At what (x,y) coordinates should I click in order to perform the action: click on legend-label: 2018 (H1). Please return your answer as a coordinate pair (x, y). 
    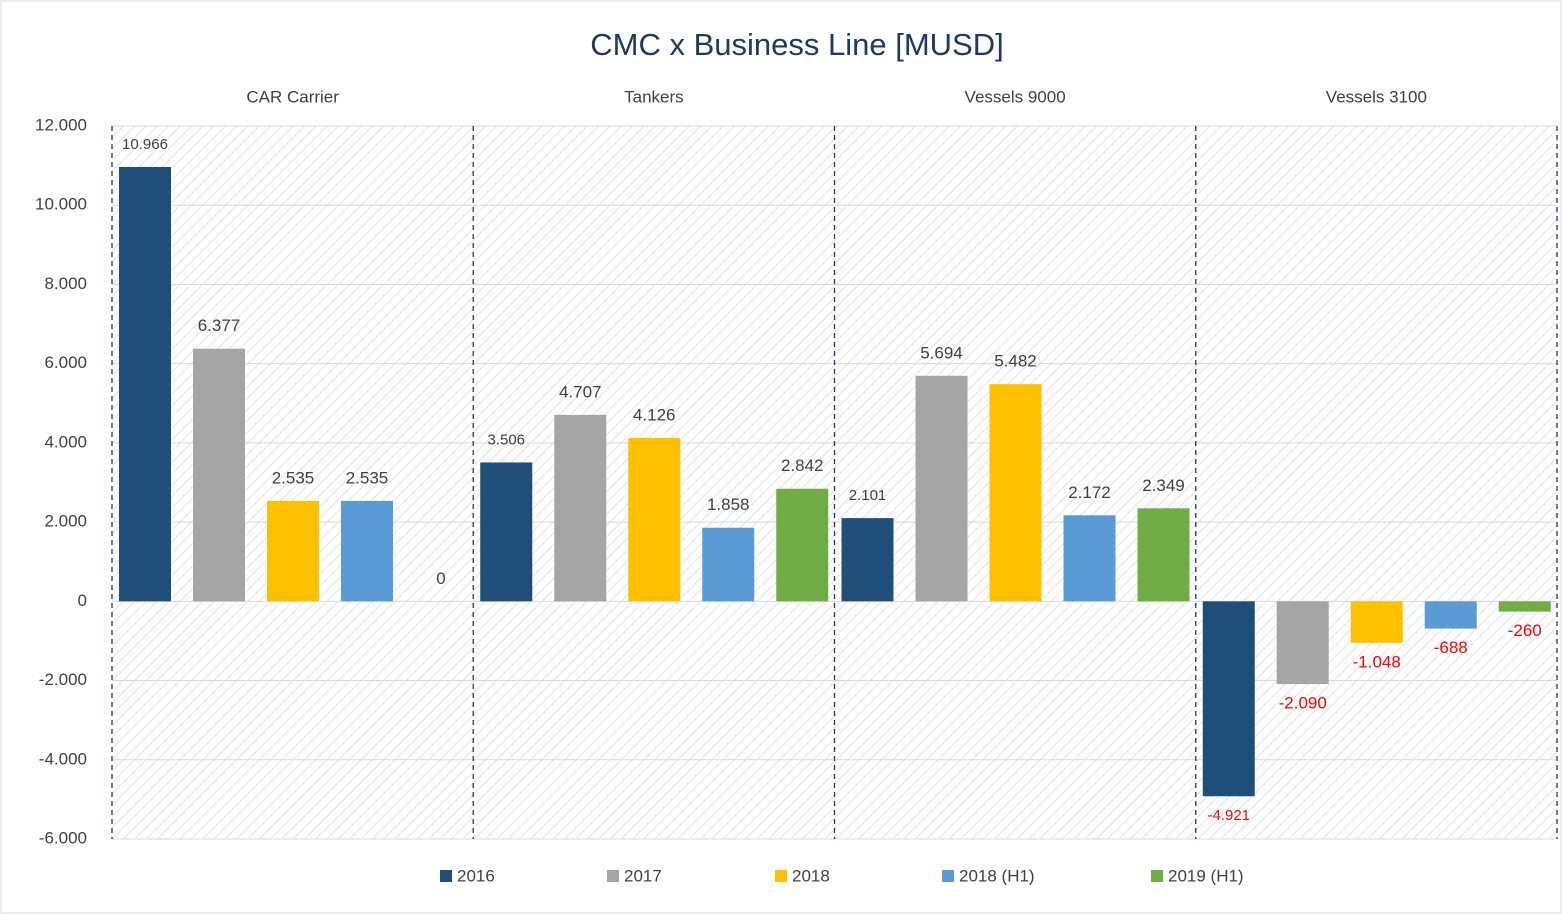
    Looking at the image, I should click on (997, 875).